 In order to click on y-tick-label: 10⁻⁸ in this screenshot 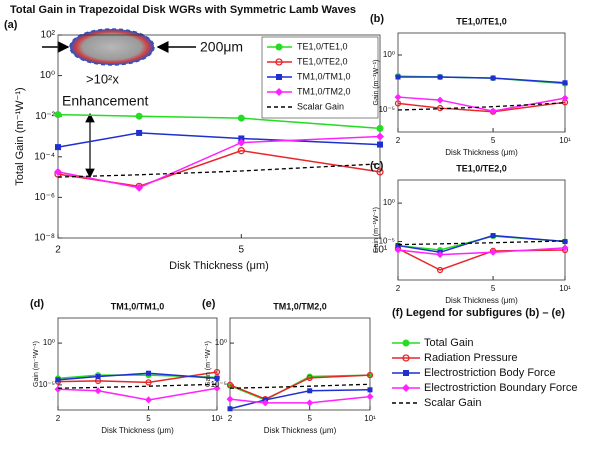, I will do `click(44, 238)`.